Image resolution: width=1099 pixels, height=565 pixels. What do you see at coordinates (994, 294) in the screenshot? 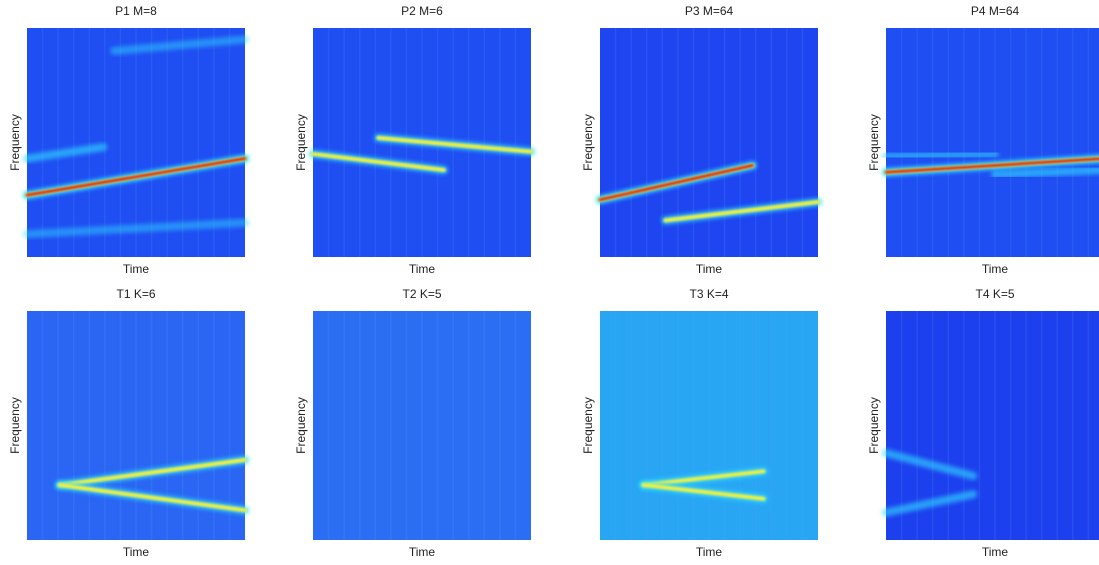
I see `panel-title: T4 K=5` at bounding box center [994, 294].